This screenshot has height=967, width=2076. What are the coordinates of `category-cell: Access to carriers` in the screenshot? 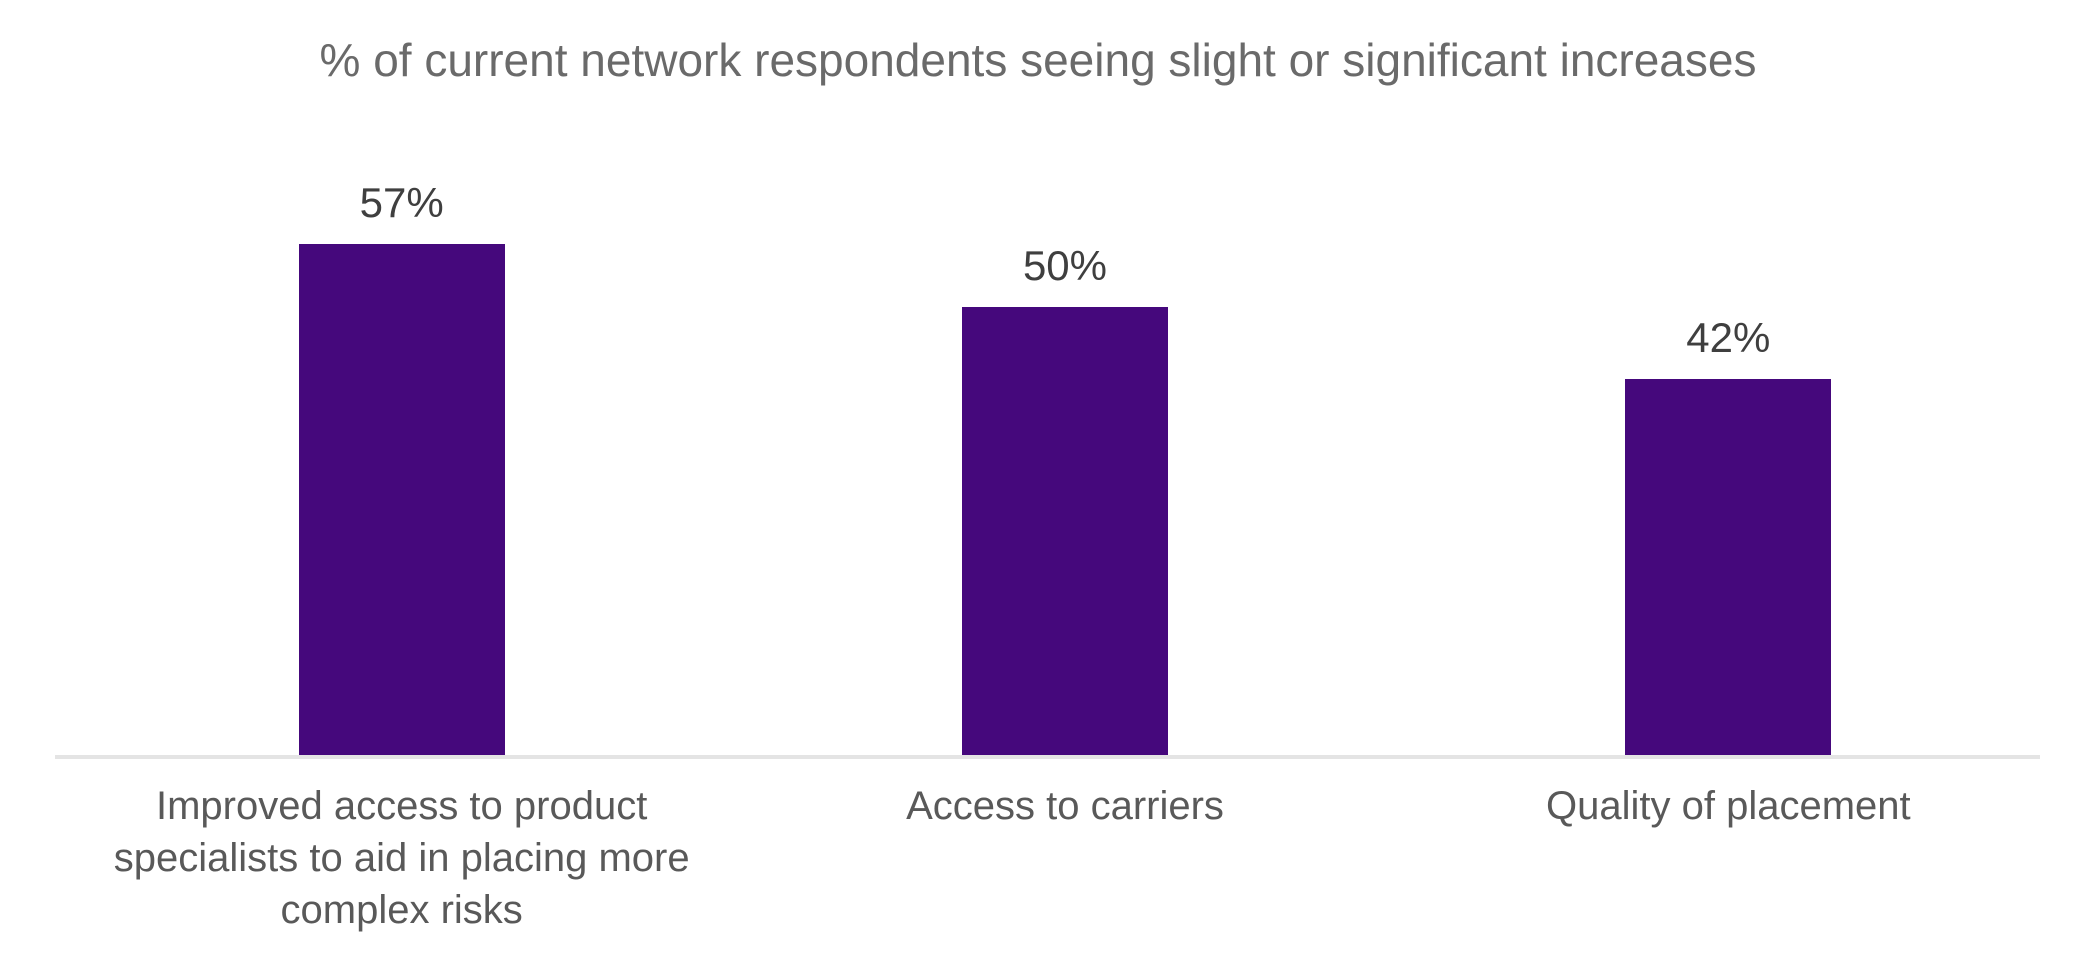 It's located at (1064, 858).